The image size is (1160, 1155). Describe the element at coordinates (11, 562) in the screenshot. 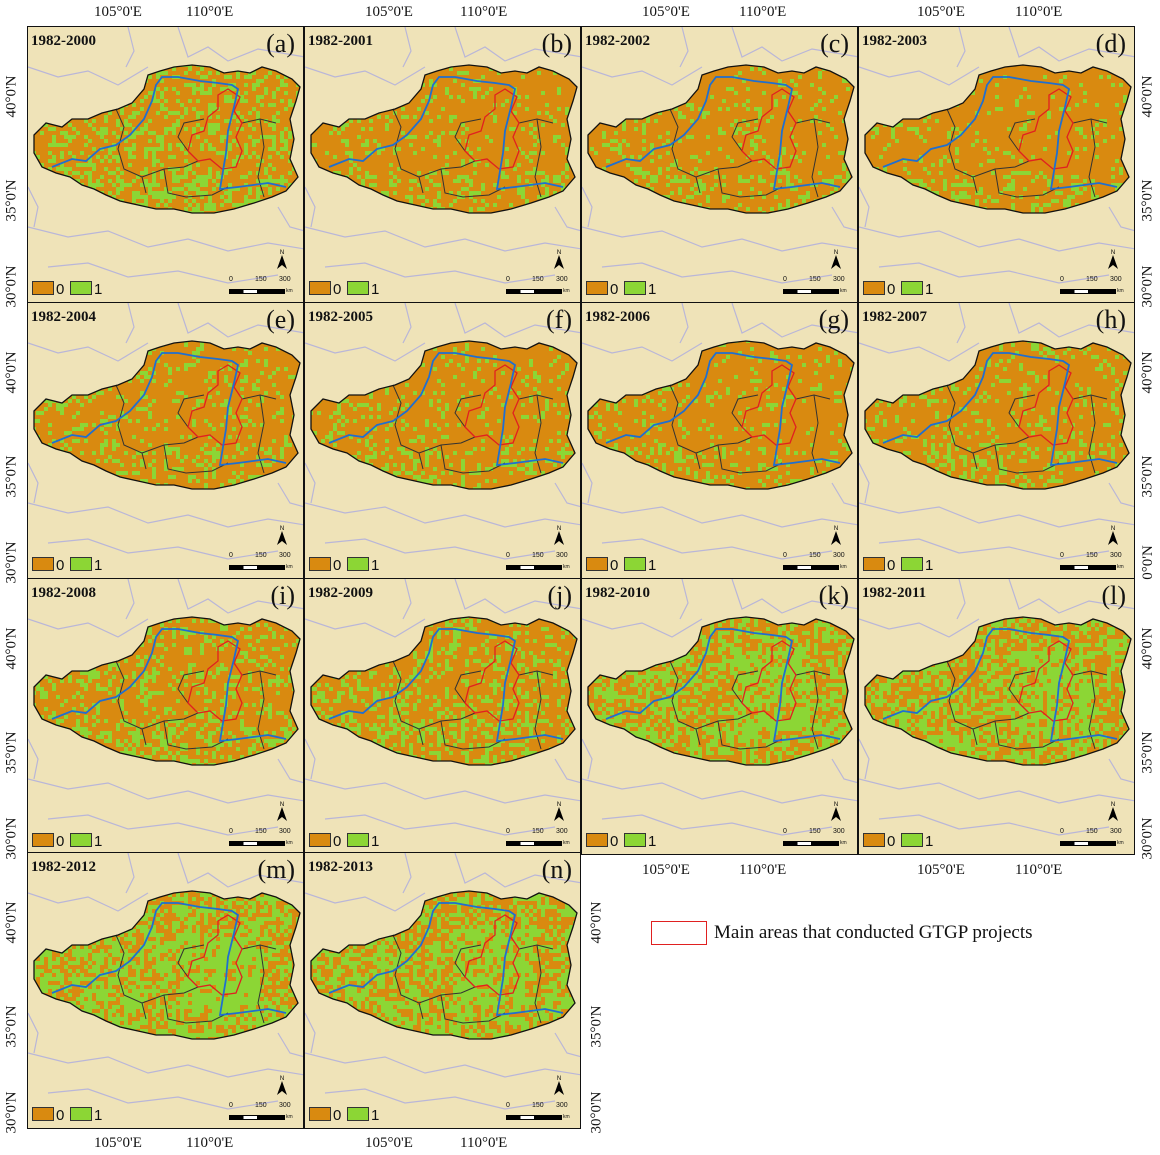

I see `lat-label: 30°0'N` at that location.